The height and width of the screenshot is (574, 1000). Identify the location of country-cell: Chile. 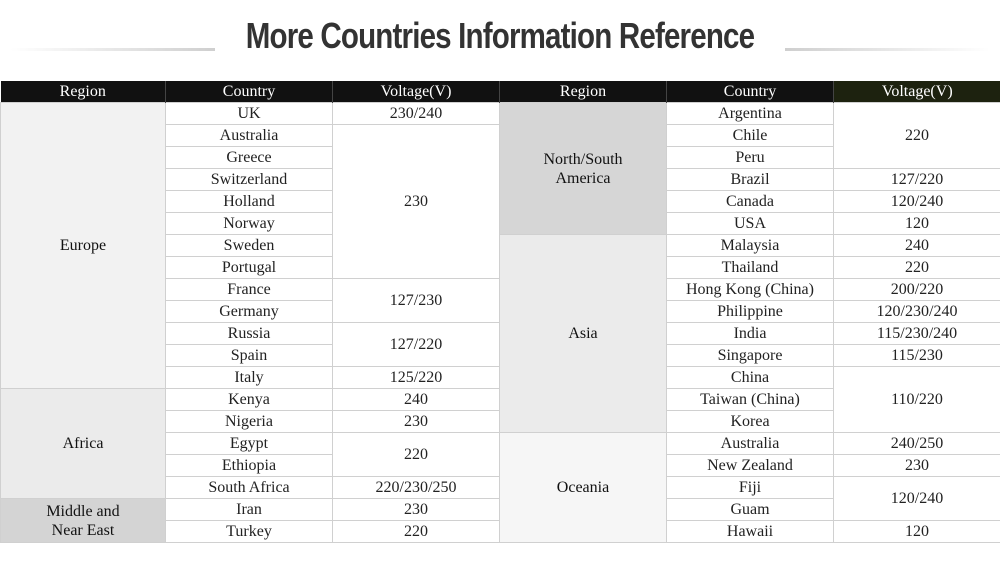
(750, 135).